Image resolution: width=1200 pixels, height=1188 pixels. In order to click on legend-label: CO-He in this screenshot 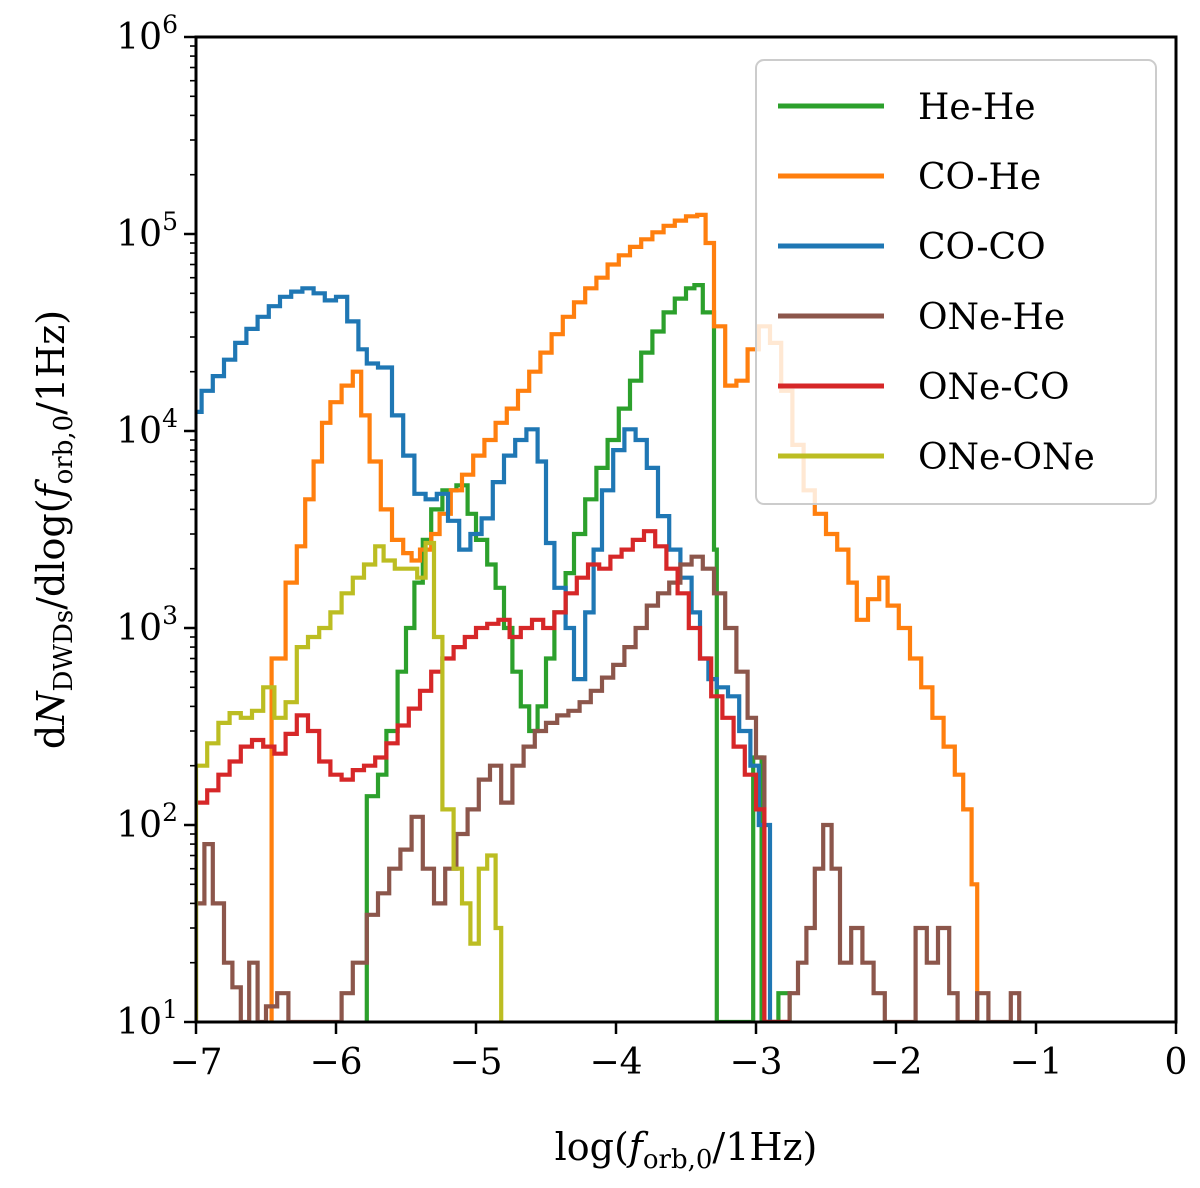, I will do `click(979, 177)`.